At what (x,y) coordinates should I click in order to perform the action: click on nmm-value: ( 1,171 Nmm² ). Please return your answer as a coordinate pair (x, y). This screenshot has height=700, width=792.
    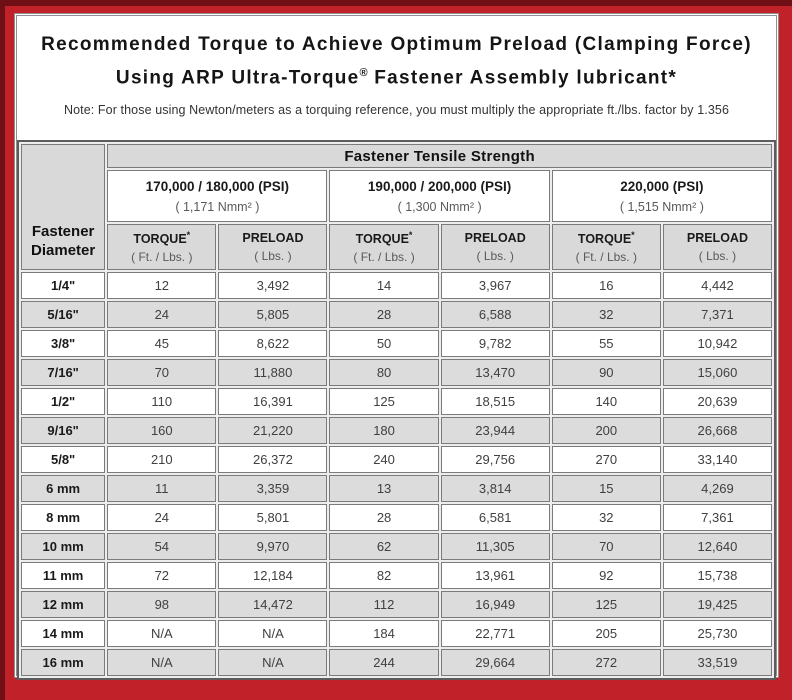
    Looking at the image, I should click on (217, 206).